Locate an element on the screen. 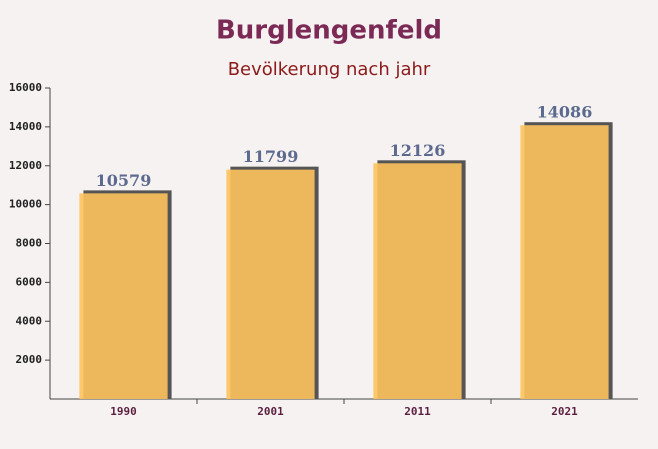 This screenshot has height=449, width=658. y-tick-label: 16000 is located at coordinates (25, 87).